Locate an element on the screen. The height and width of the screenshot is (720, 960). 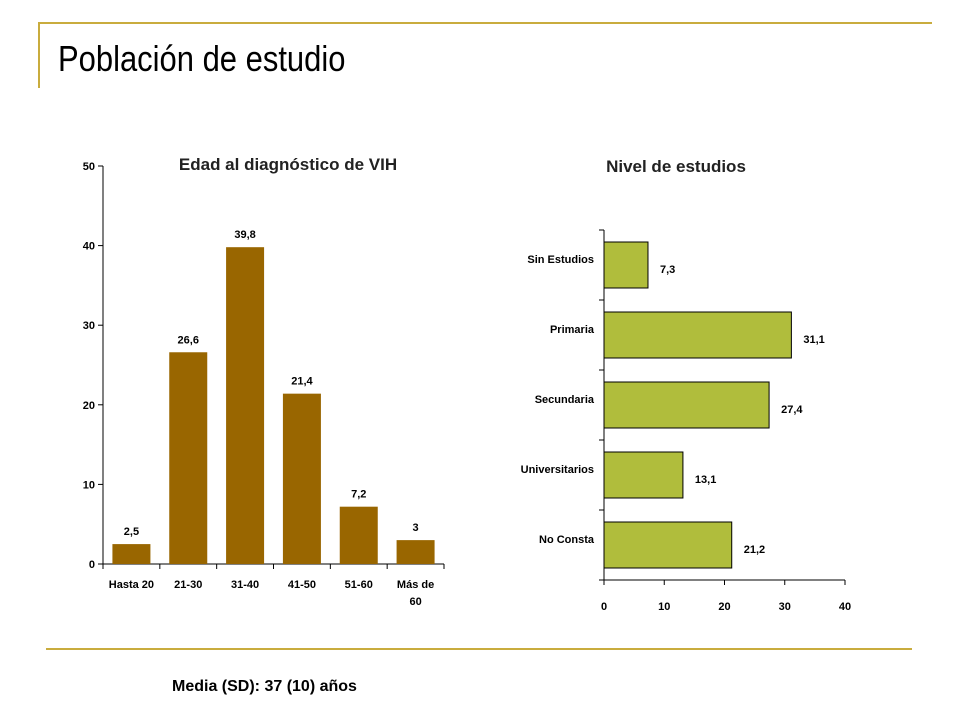
top-rule is located at coordinates (486, 23).